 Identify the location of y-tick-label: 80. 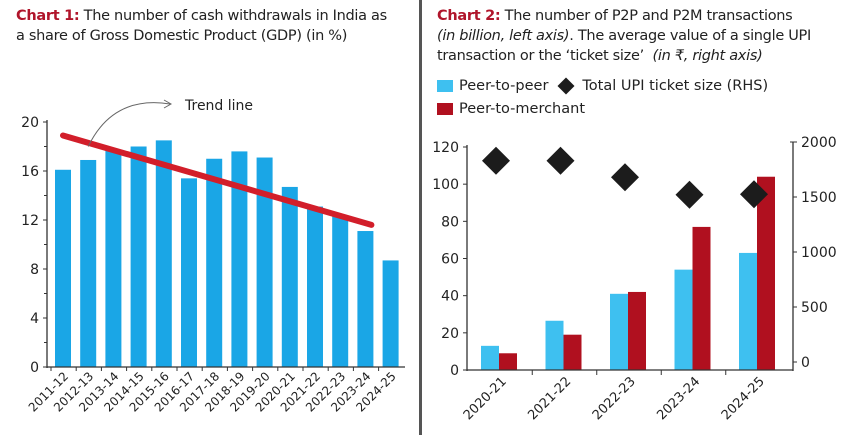
(450, 222).